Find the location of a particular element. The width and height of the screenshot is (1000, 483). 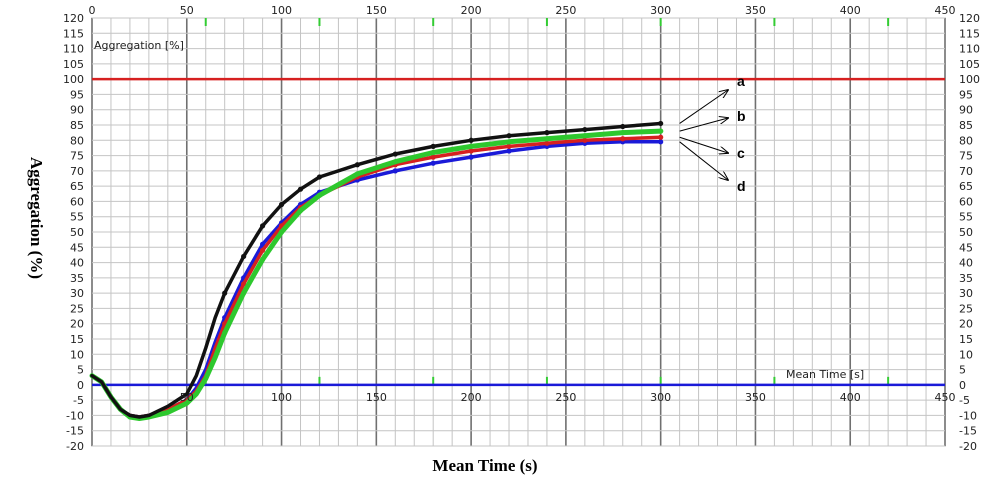

y-tick-label-left: 95 is located at coordinates (77, 94).